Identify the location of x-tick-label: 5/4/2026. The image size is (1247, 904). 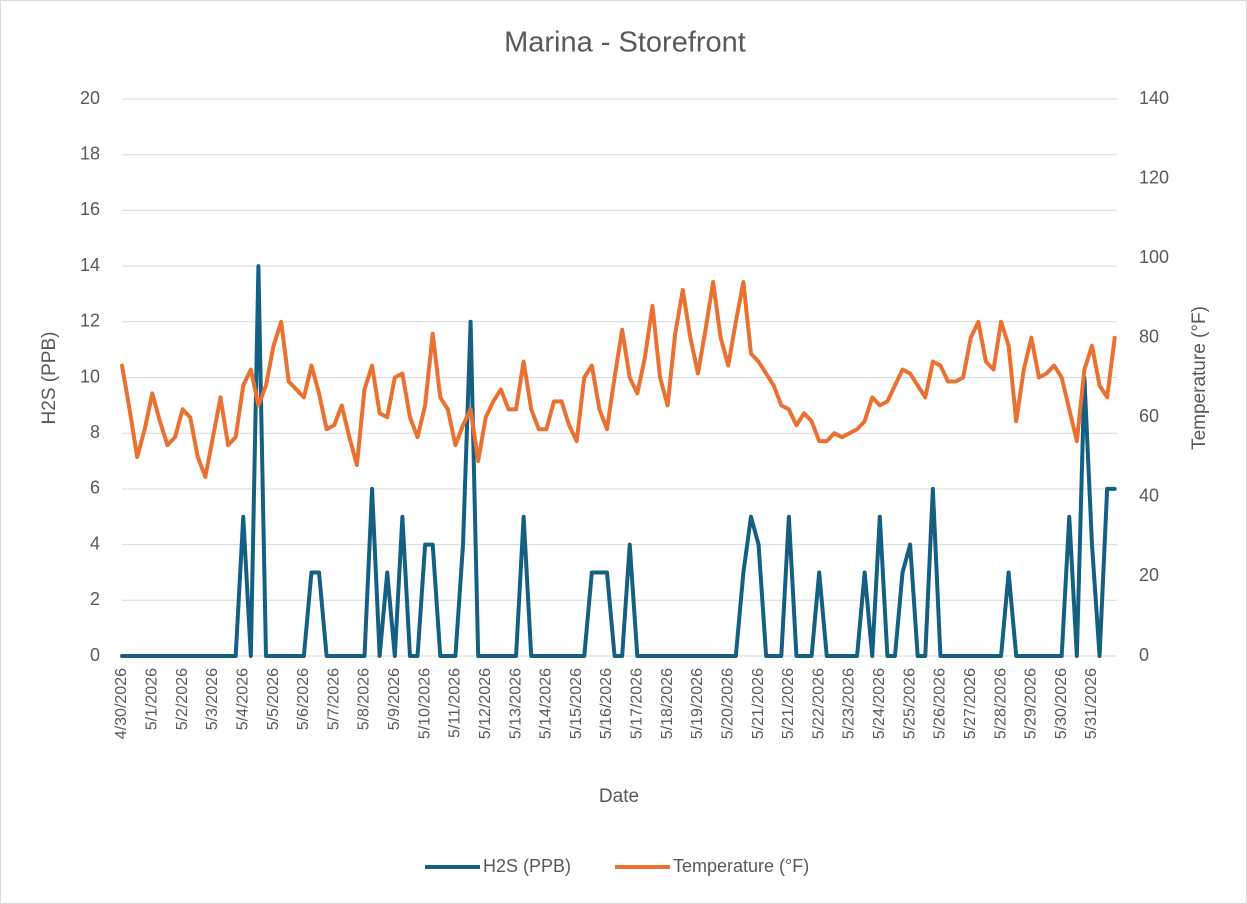
(242, 699).